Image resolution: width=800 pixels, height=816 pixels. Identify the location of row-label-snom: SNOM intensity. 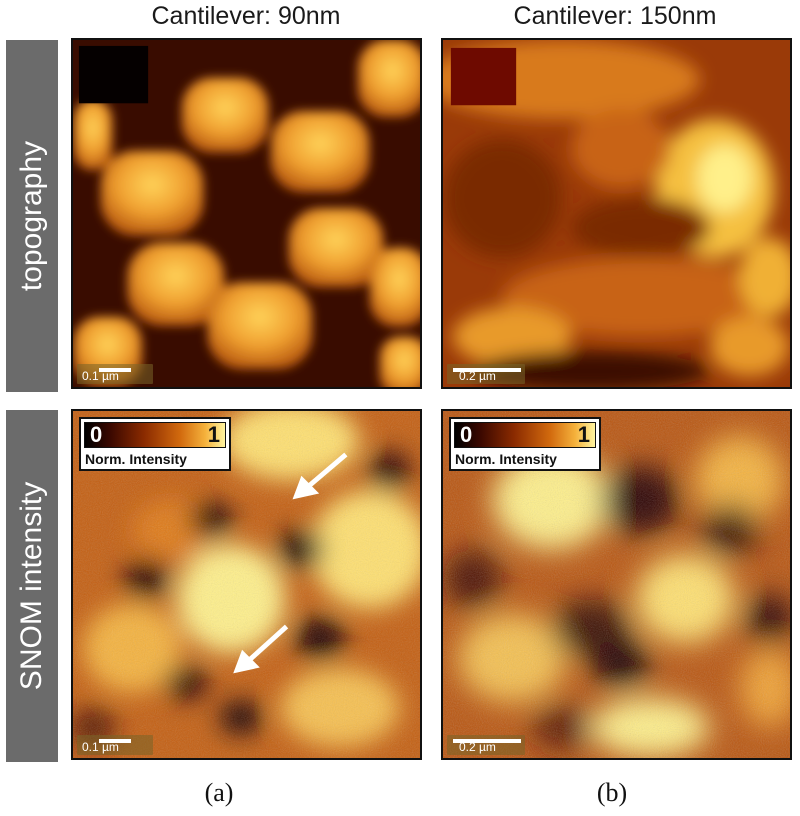
(32, 586).